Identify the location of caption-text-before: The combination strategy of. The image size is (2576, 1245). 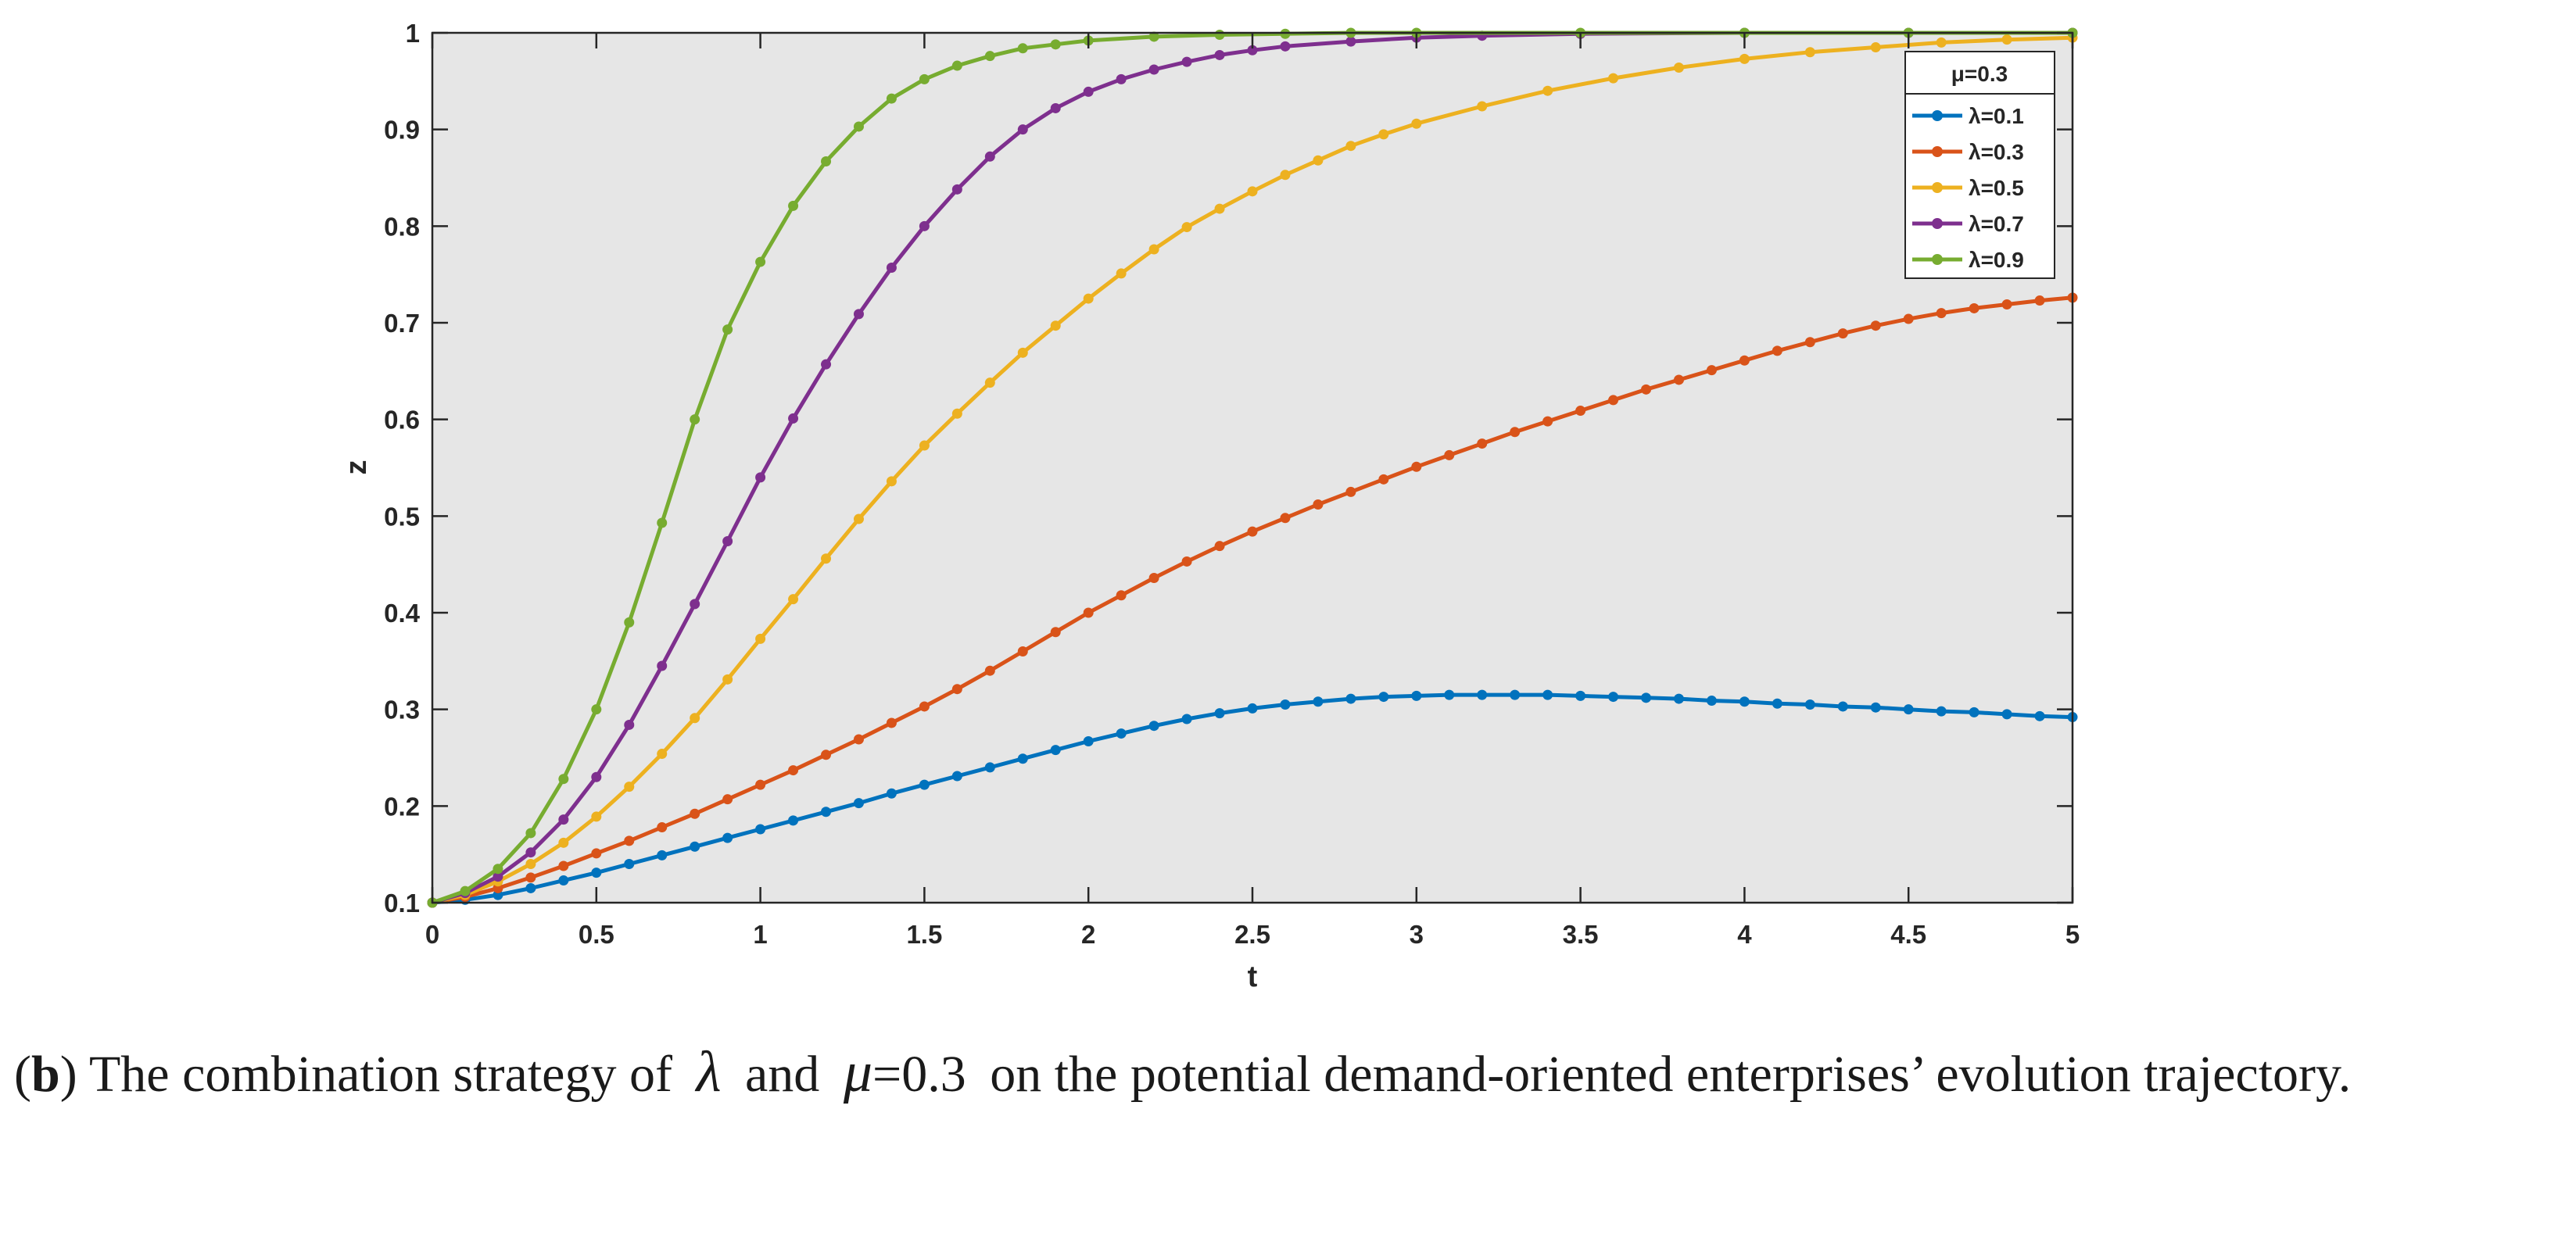
(381, 1074).